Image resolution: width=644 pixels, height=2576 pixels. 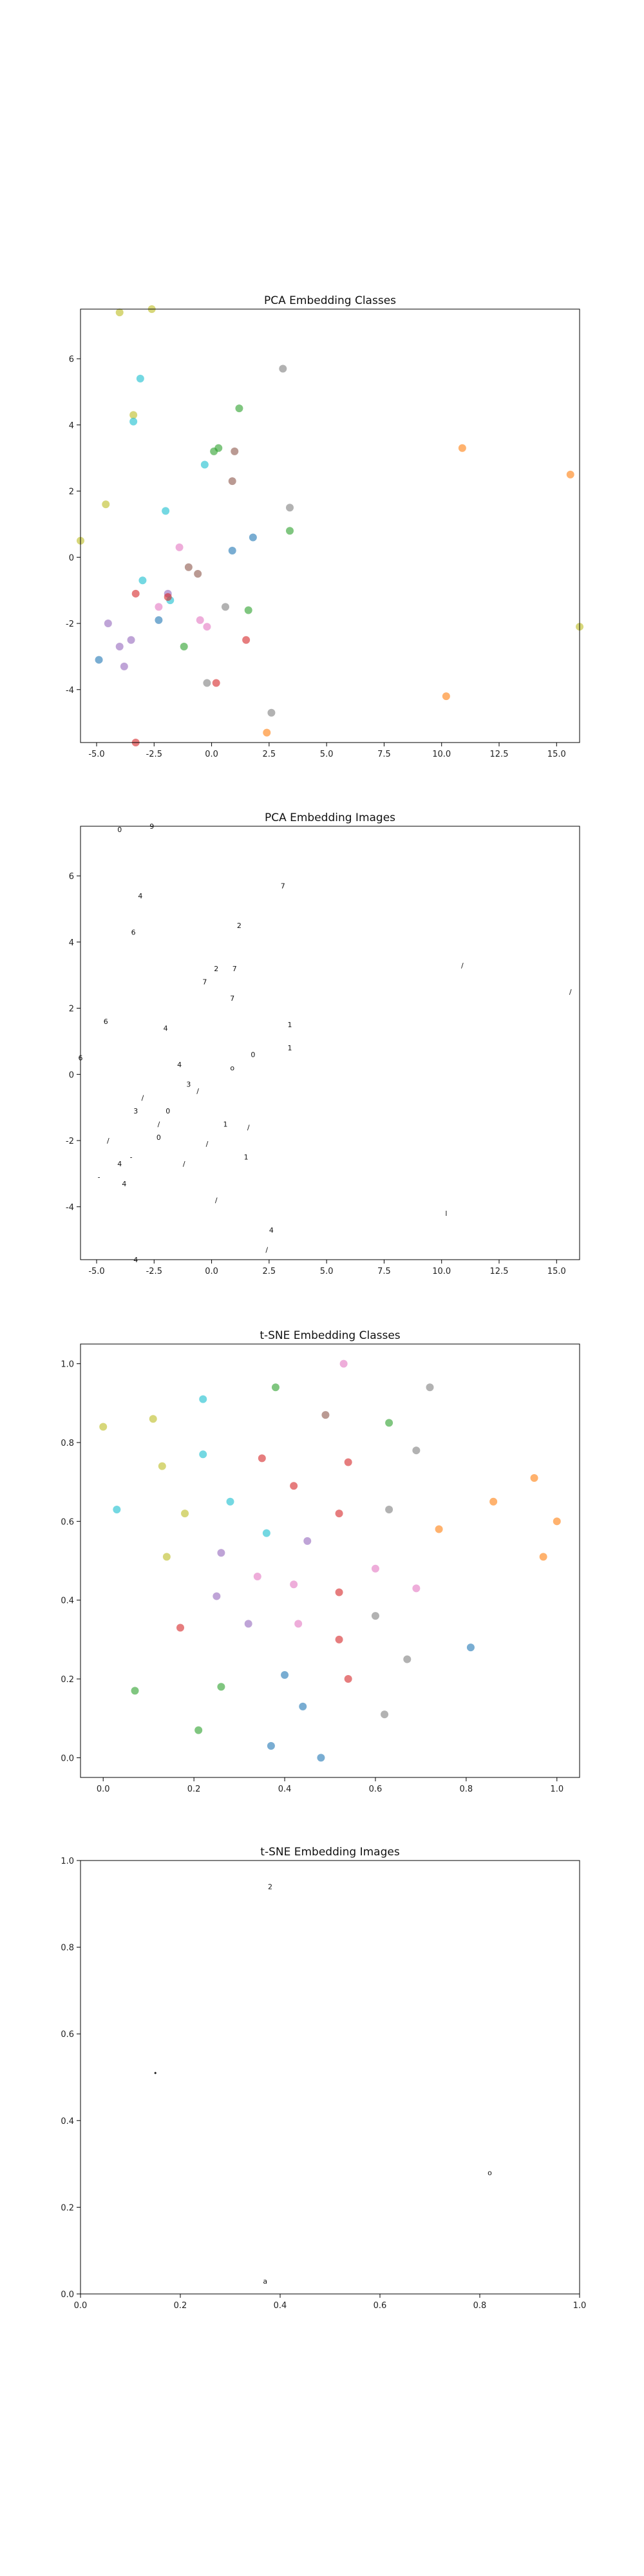 I want to click on x-tick-label: 0.4, so click(x=285, y=1789).